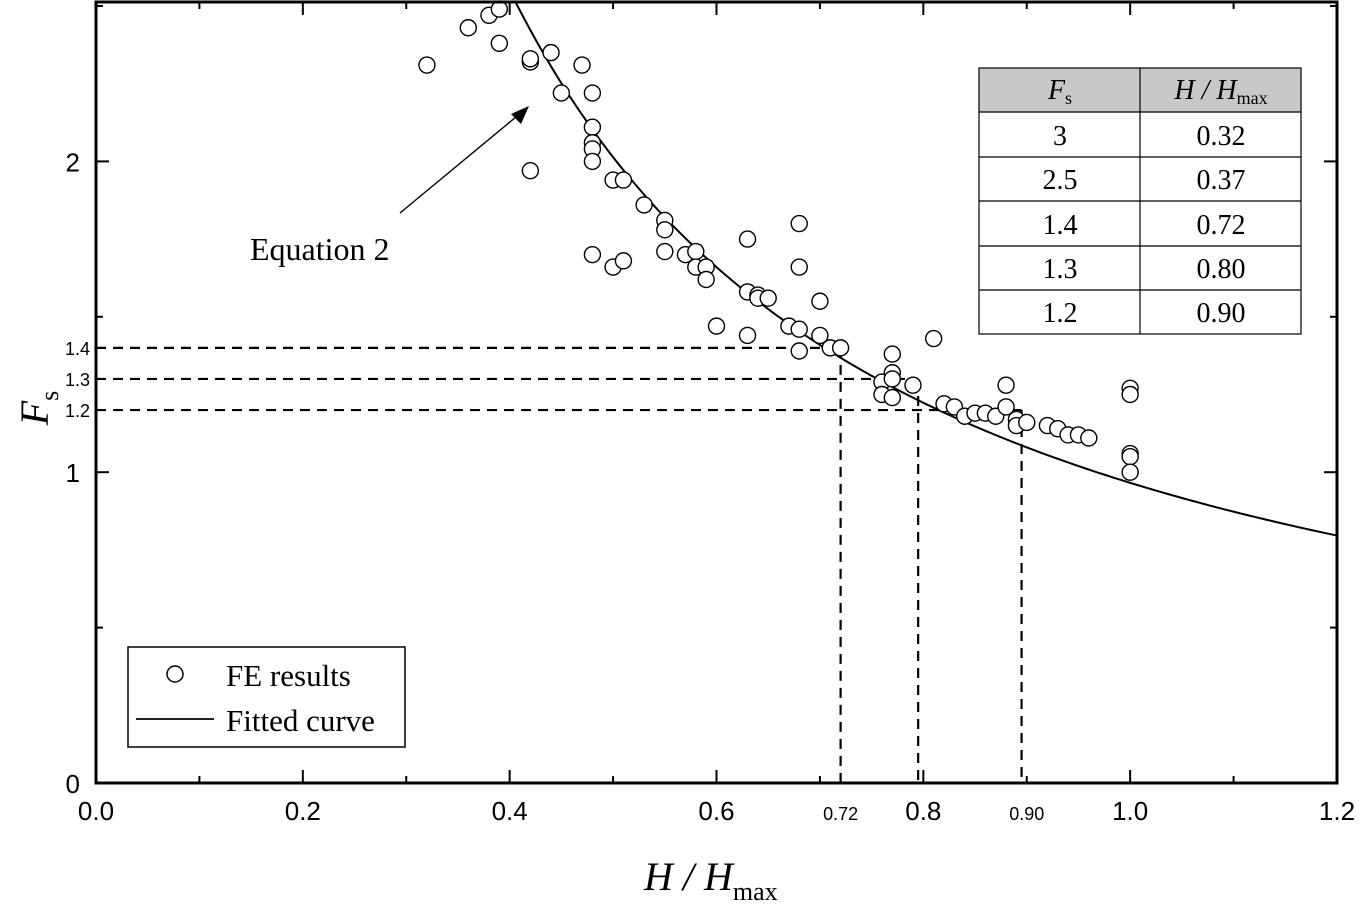 This screenshot has height=907, width=1361. What do you see at coordinates (389, 186) in the screenshot?
I see `equation-annotation: Equation 2` at bounding box center [389, 186].